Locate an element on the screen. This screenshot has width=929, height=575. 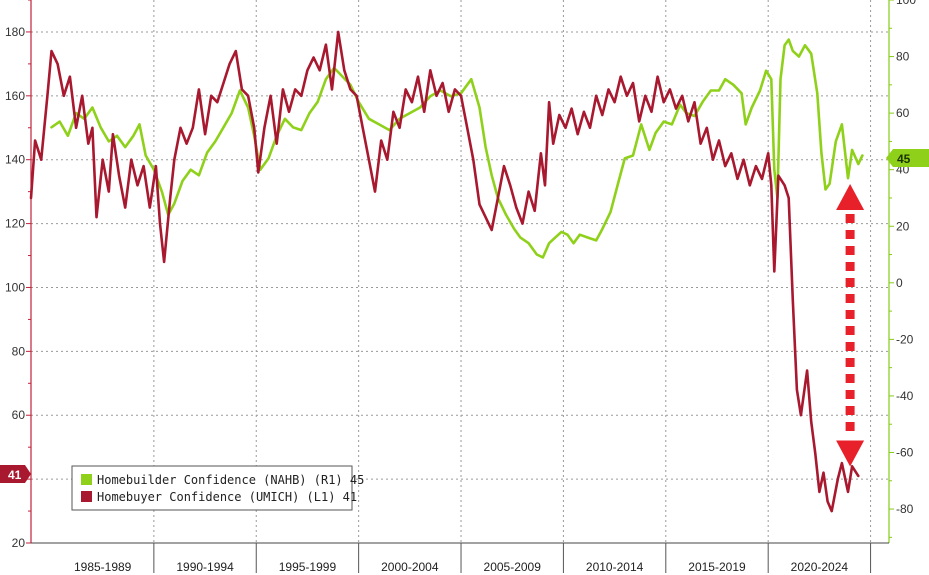
right-value-badge is located at coordinates (907, 158).